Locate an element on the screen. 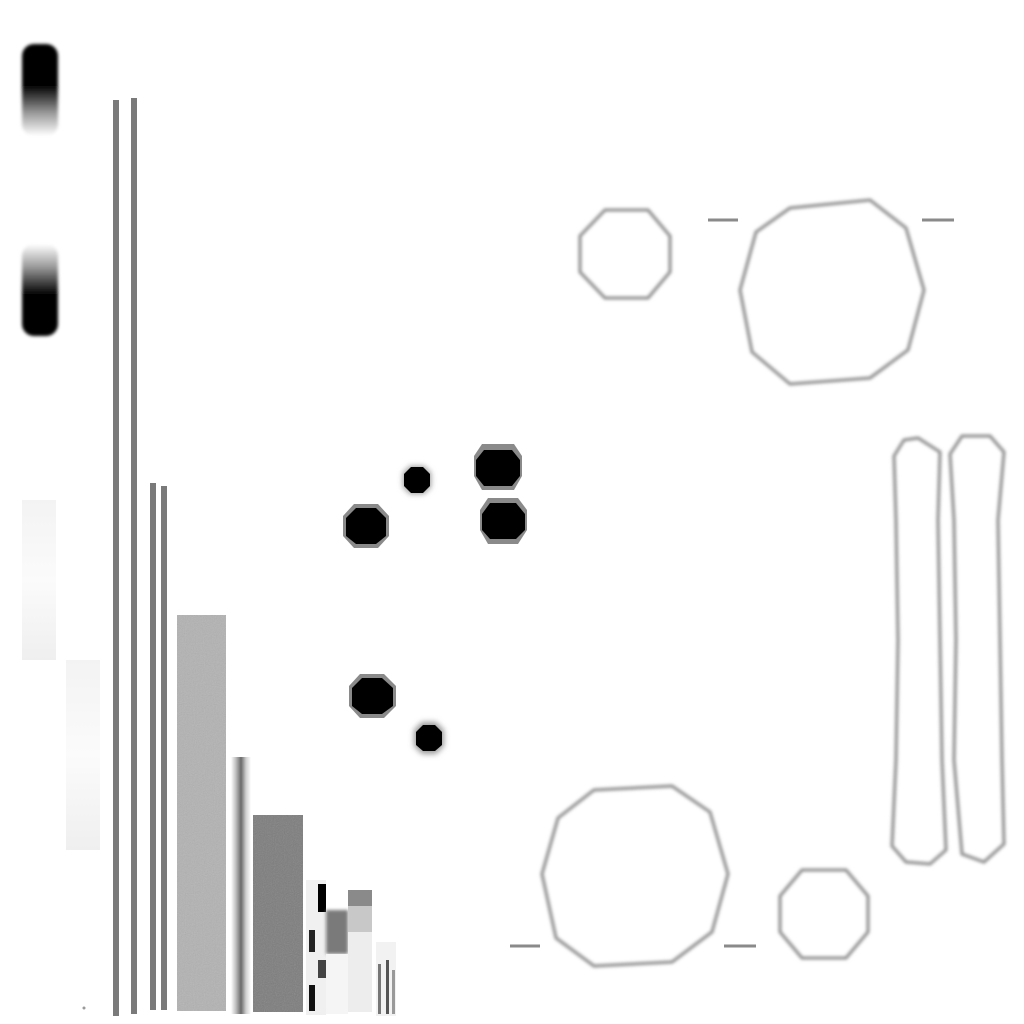 This screenshot has height=1024, width=1024. small-ring-bottom is located at coordinates (824, 914).